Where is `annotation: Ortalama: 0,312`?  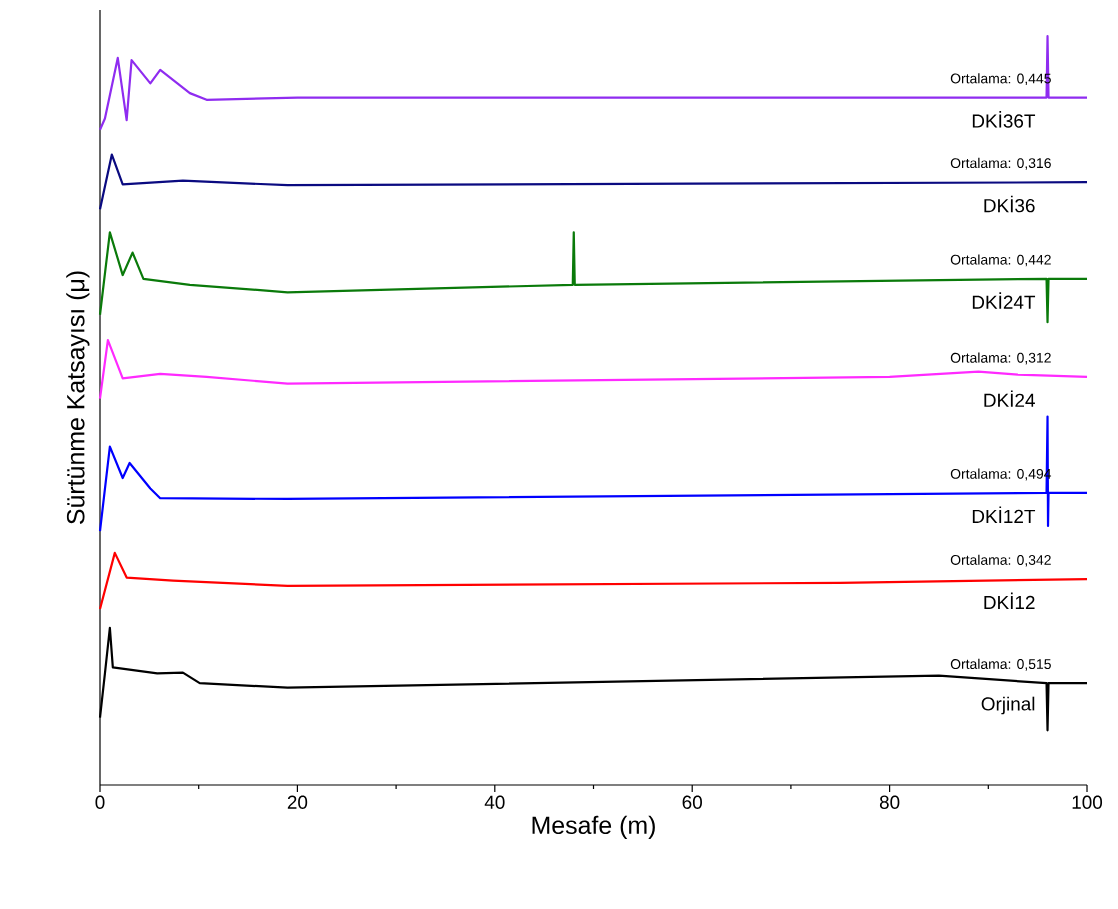 annotation: Ortalama: 0,312 is located at coordinates (1000, 358).